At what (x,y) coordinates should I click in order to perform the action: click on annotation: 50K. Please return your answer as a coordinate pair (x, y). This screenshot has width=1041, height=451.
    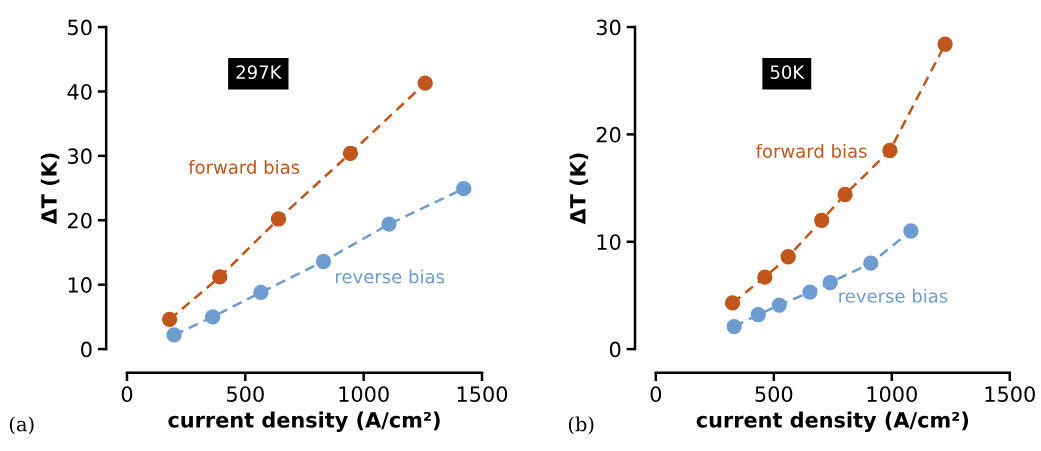
    Looking at the image, I should click on (787, 72).